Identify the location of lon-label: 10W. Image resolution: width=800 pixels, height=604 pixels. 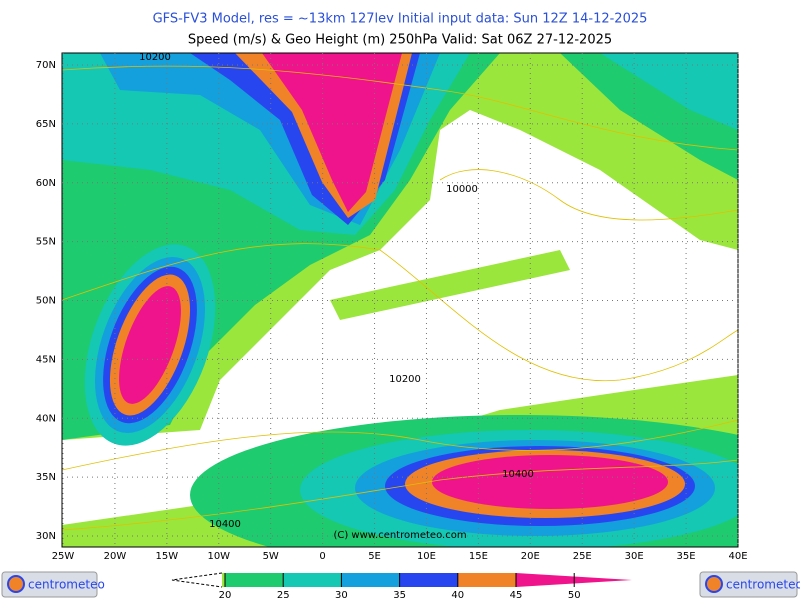
(218, 556).